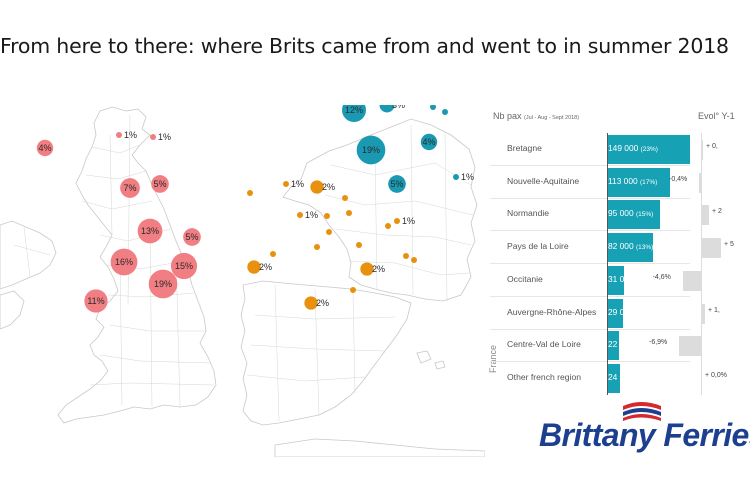  I want to click on evolution-value: -6,9%, so click(658, 343).